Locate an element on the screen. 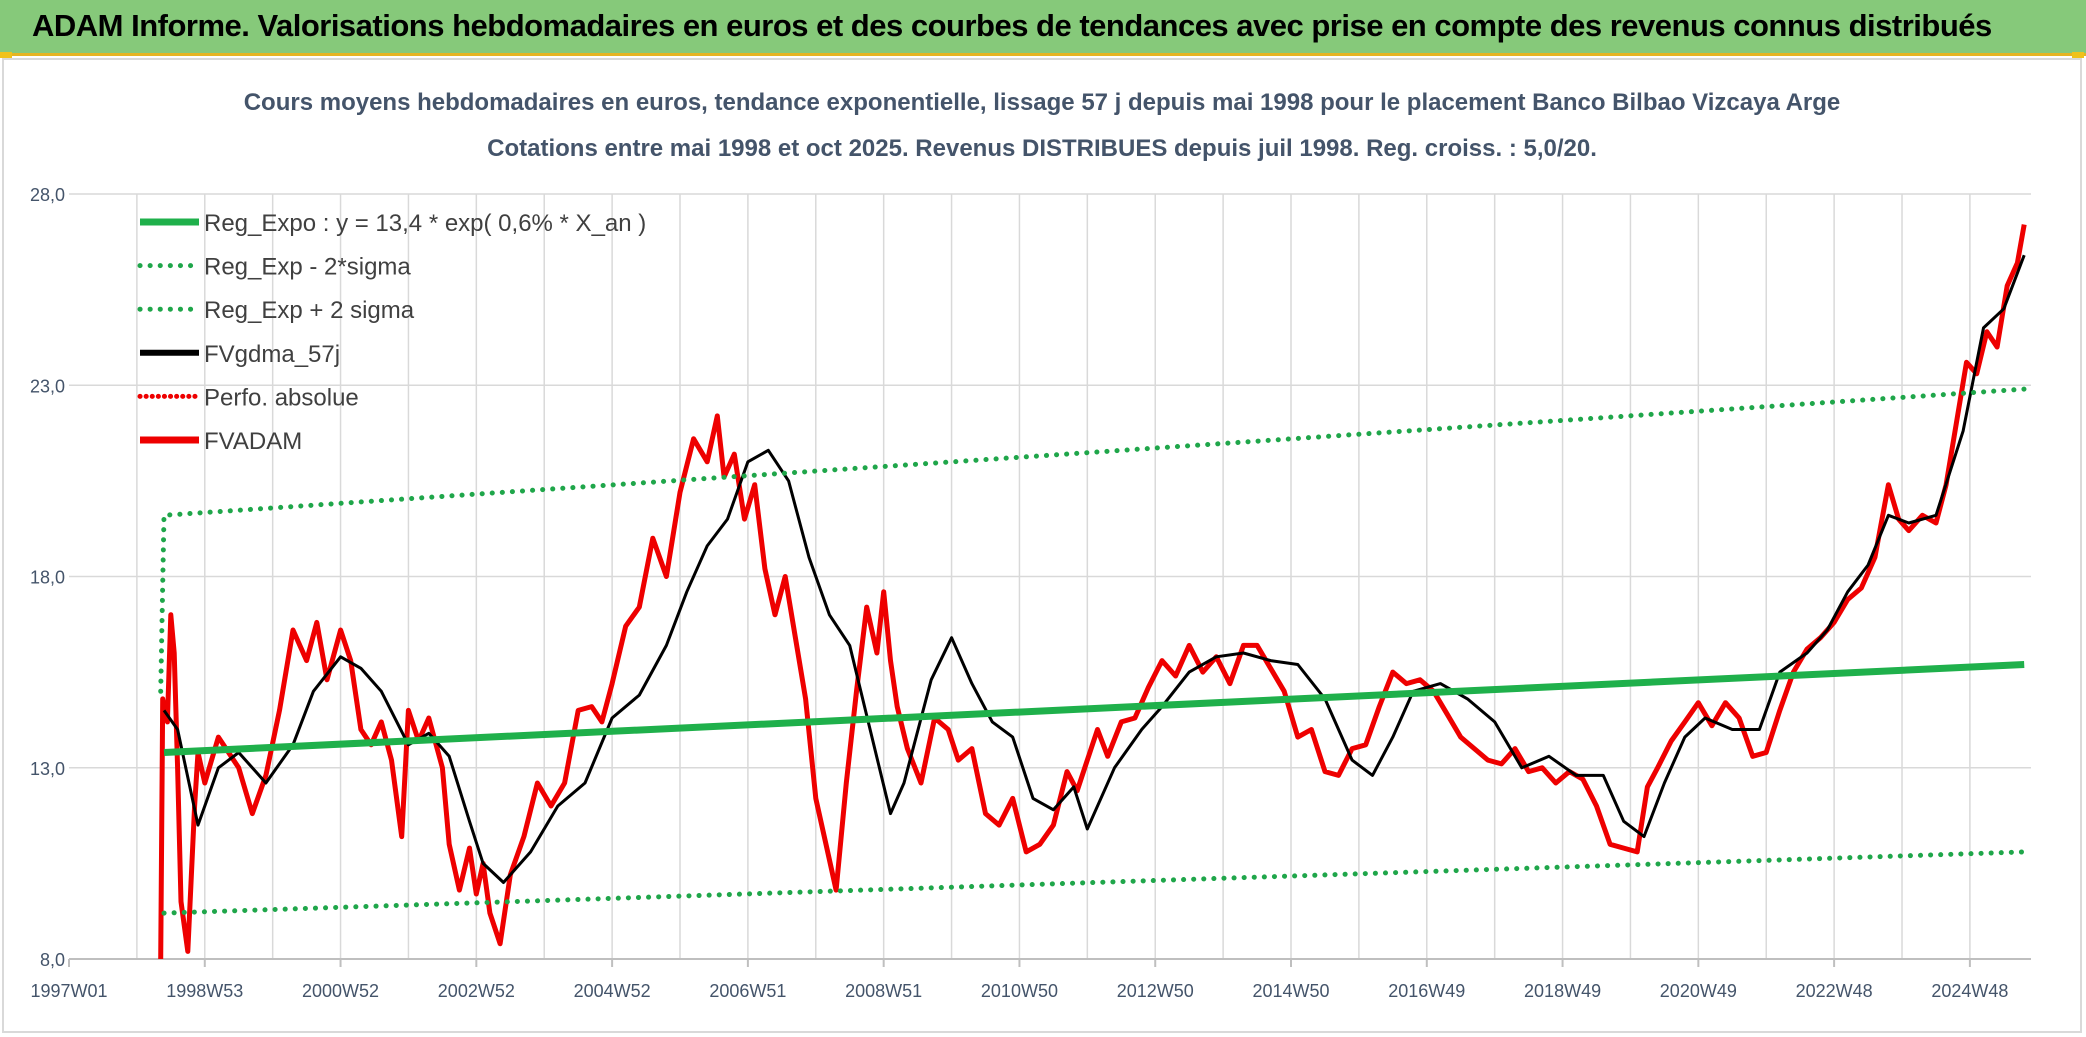  y-tick-label: 18,0 is located at coordinates (47, 578).